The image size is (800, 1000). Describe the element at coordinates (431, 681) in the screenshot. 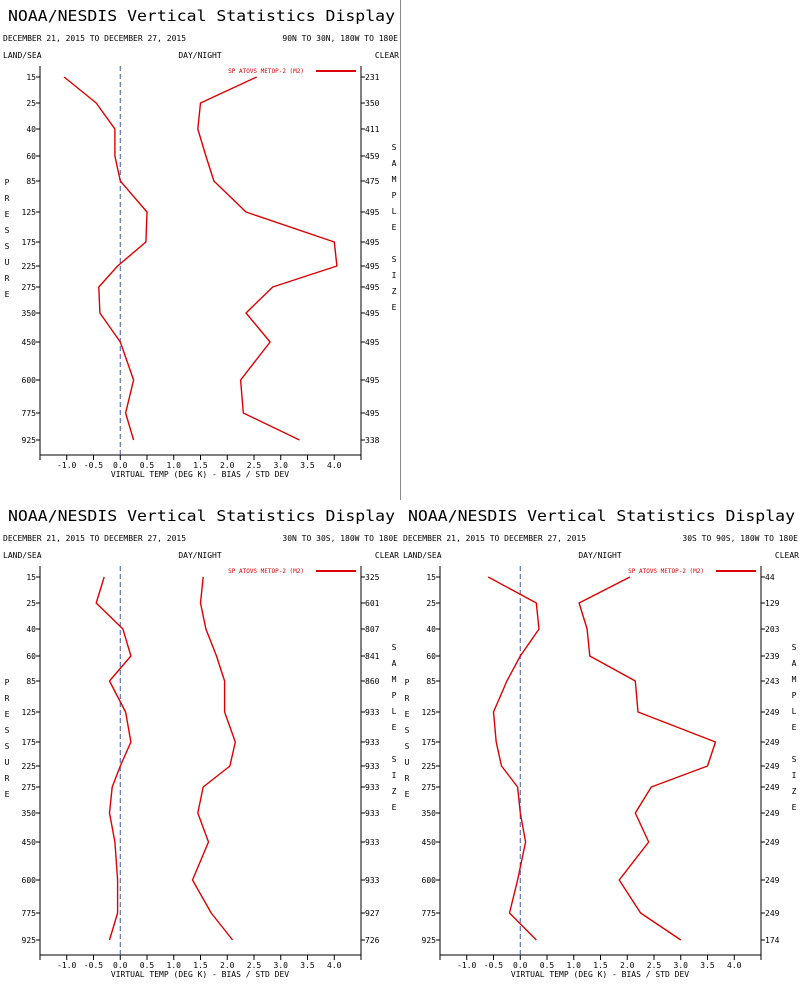

I see `pressure-level-label: 85` at that location.